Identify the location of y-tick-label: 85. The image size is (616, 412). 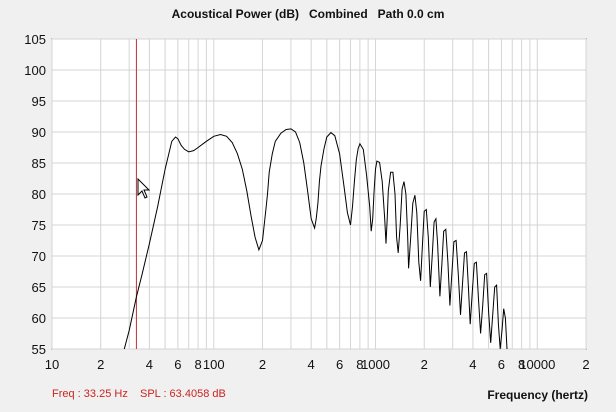
(39, 163).